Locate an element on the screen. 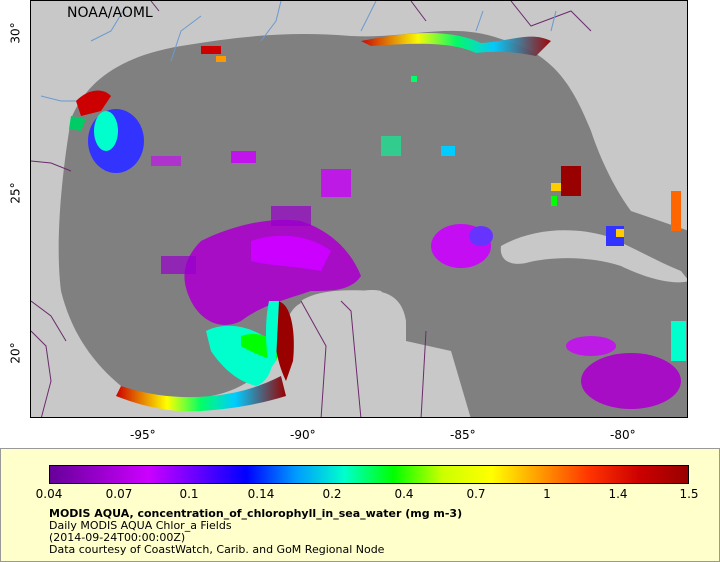 The image size is (720, 562). colorbar-label: 0.4 is located at coordinates (404, 494).